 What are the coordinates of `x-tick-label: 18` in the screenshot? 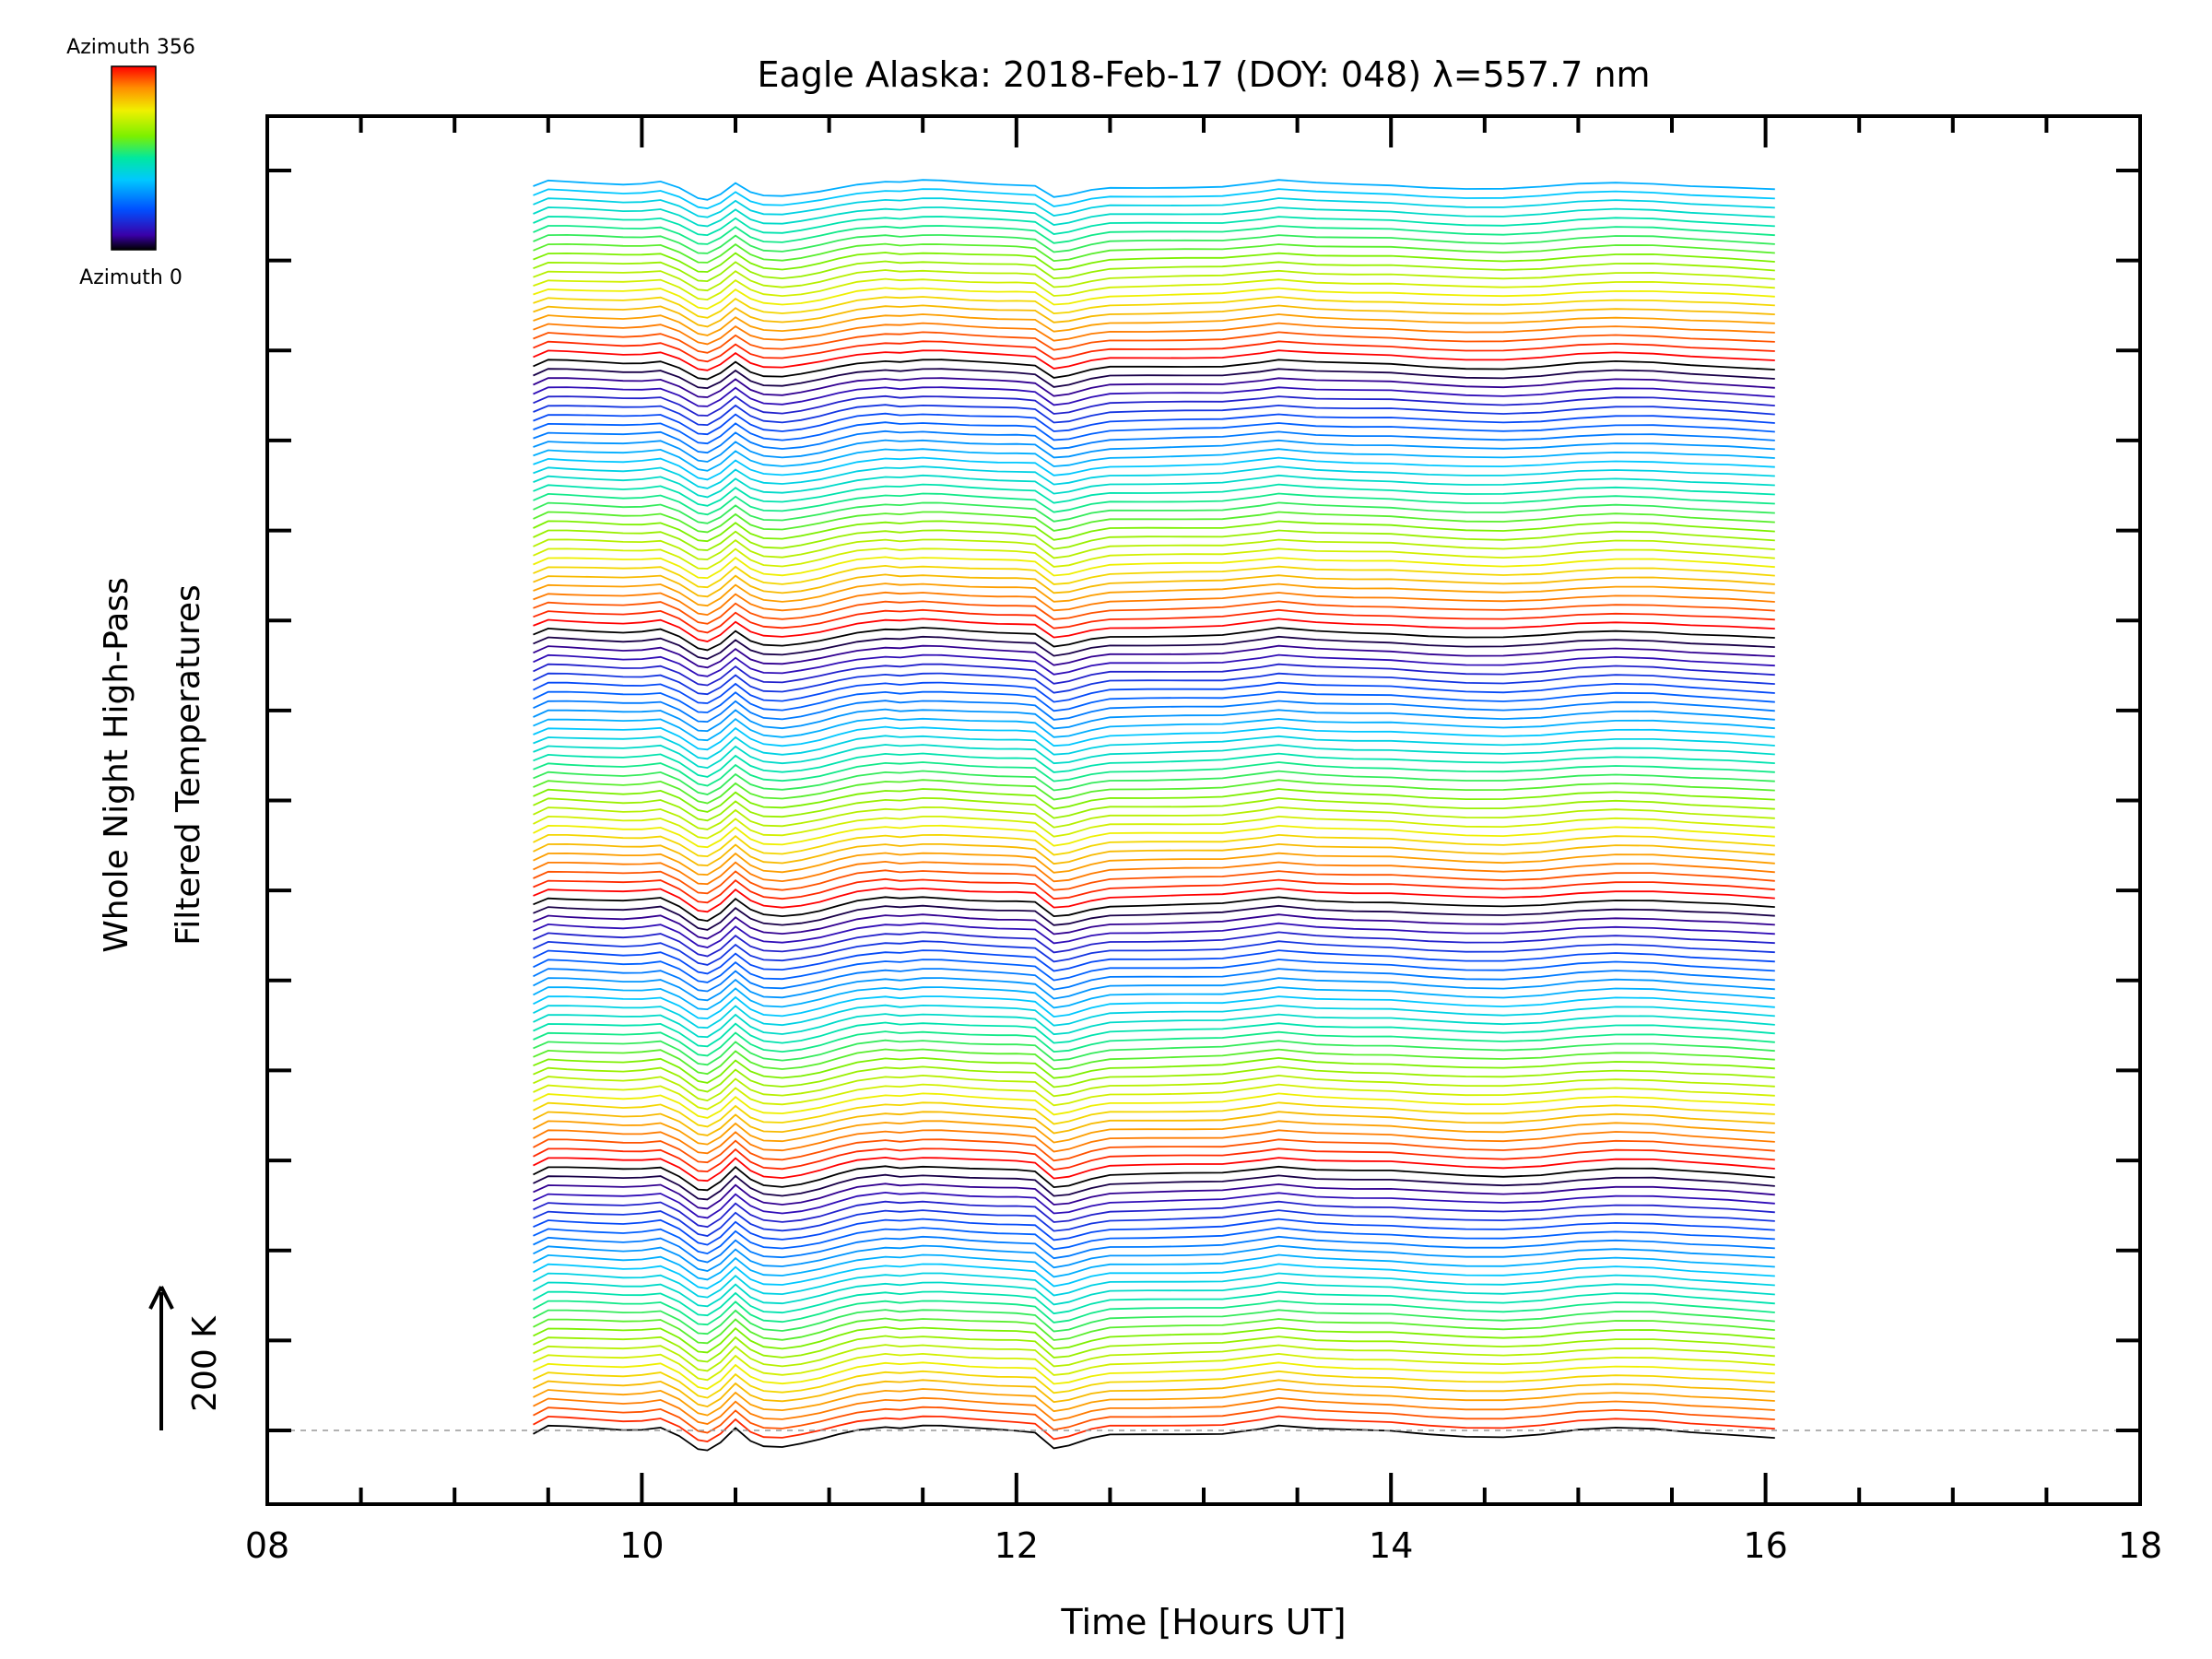 It's located at (2140, 1545).